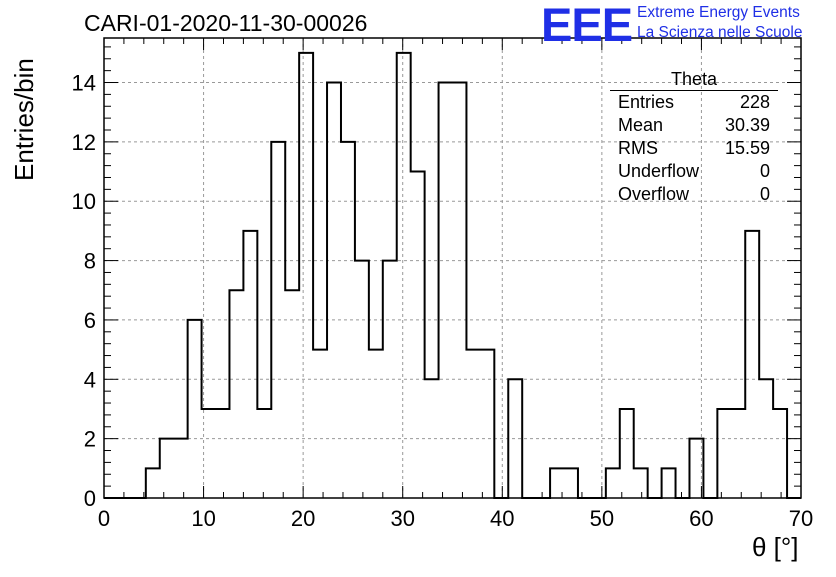 The height and width of the screenshot is (577, 836). I want to click on y-tick-label: 6, so click(90, 320).